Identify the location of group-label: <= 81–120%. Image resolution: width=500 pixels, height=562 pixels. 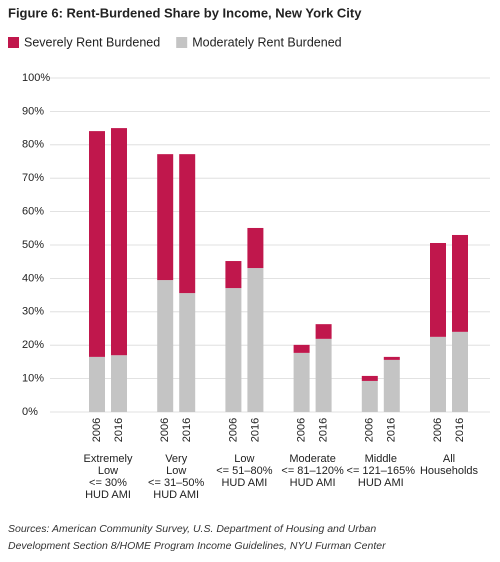
(312, 471).